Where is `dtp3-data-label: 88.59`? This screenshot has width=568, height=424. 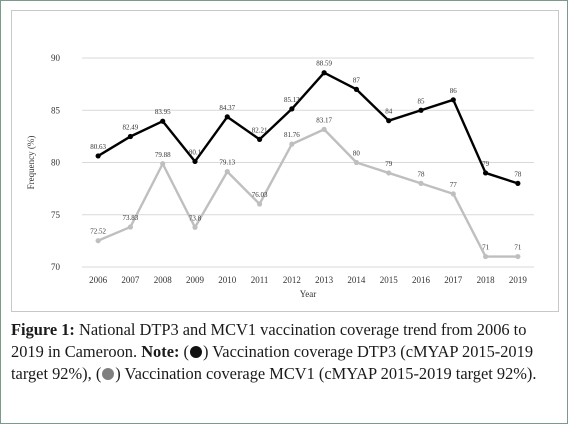 dtp3-data-label: 88.59 is located at coordinates (324, 64).